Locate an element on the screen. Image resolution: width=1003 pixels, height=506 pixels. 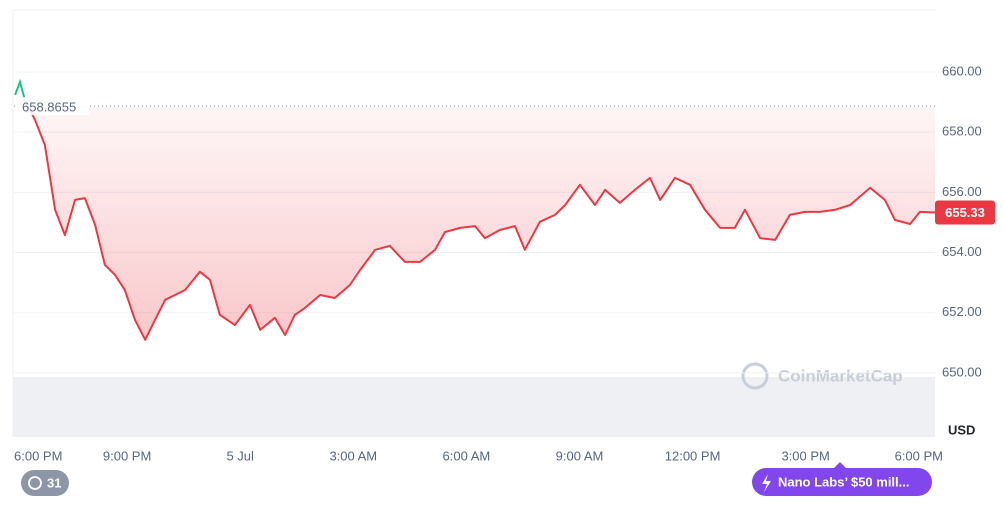
history-count: 31 is located at coordinates (54, 482).